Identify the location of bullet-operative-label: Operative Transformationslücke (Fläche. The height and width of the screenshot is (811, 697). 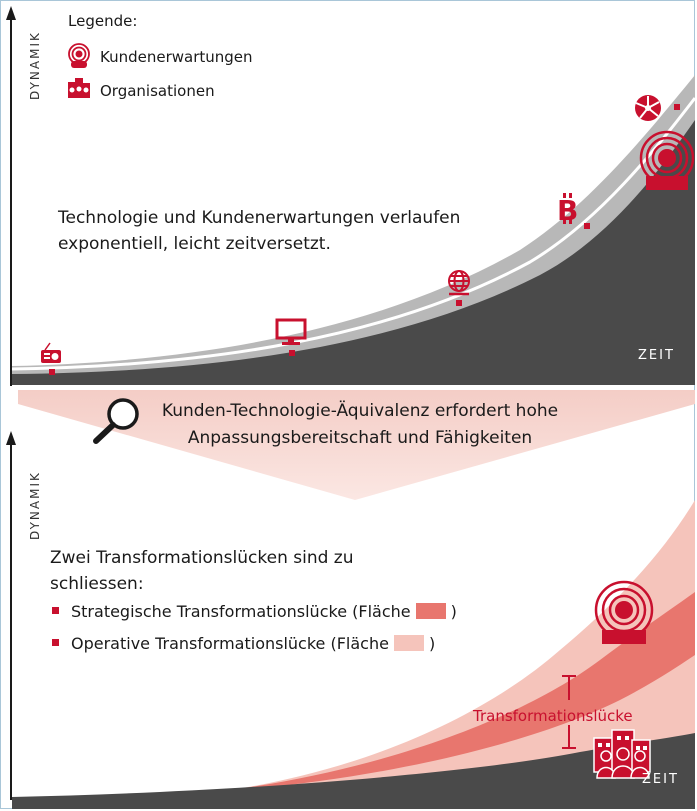
(230, 643).